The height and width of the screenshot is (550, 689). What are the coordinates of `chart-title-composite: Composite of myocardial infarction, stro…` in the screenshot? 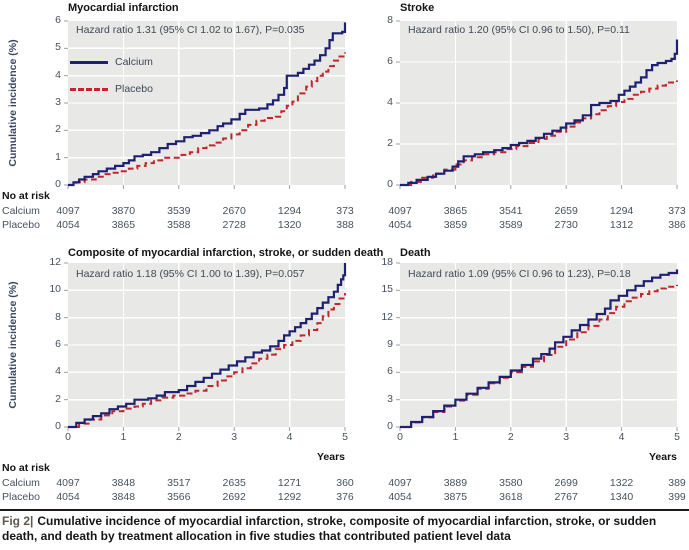 It's located at (226, 253).